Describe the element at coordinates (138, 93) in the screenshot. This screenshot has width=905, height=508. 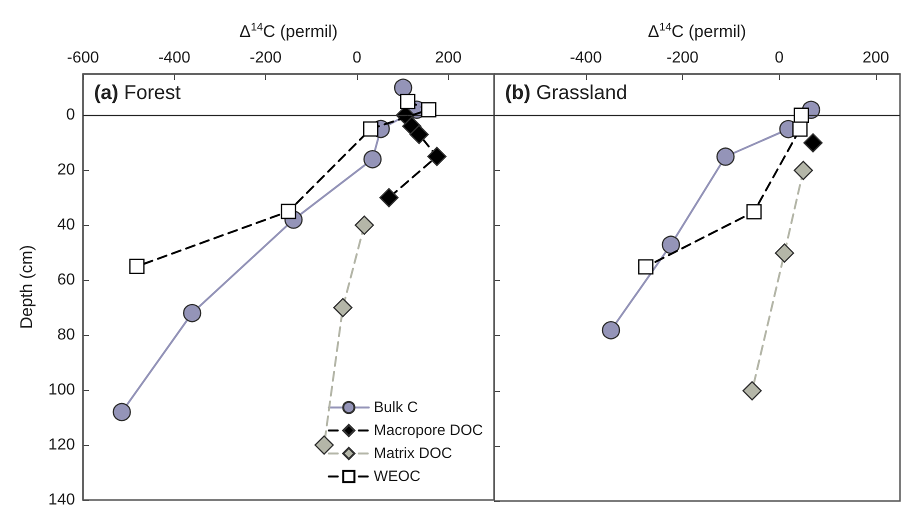
I see `chart-title: (a) Forest` at that location.